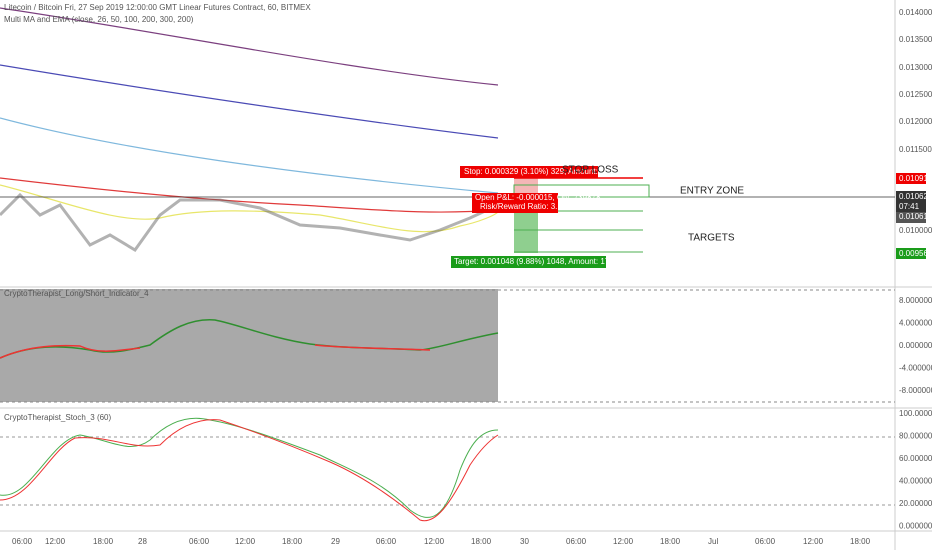 The height and width of the screenshot is (555, 932). What do you see at coordinates (915, 503) in the screenshot?
I see `pane2-tick: 20.000000` at bounding box center [915, 503].